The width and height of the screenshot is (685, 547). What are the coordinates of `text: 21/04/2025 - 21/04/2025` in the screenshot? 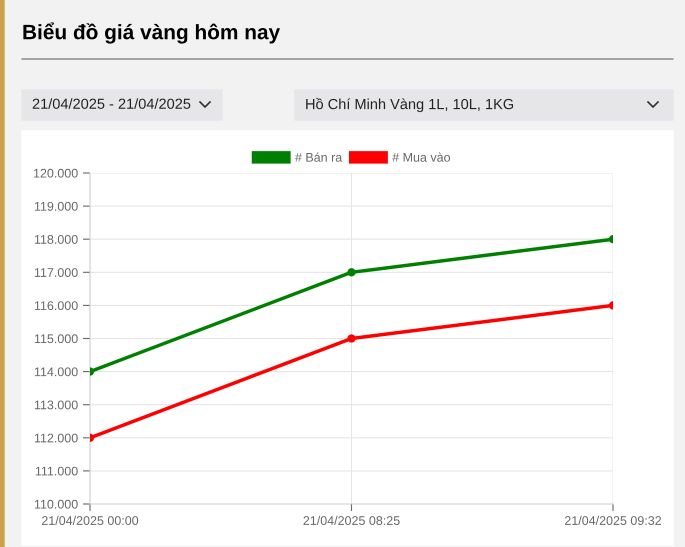 It's located at (111, 103).